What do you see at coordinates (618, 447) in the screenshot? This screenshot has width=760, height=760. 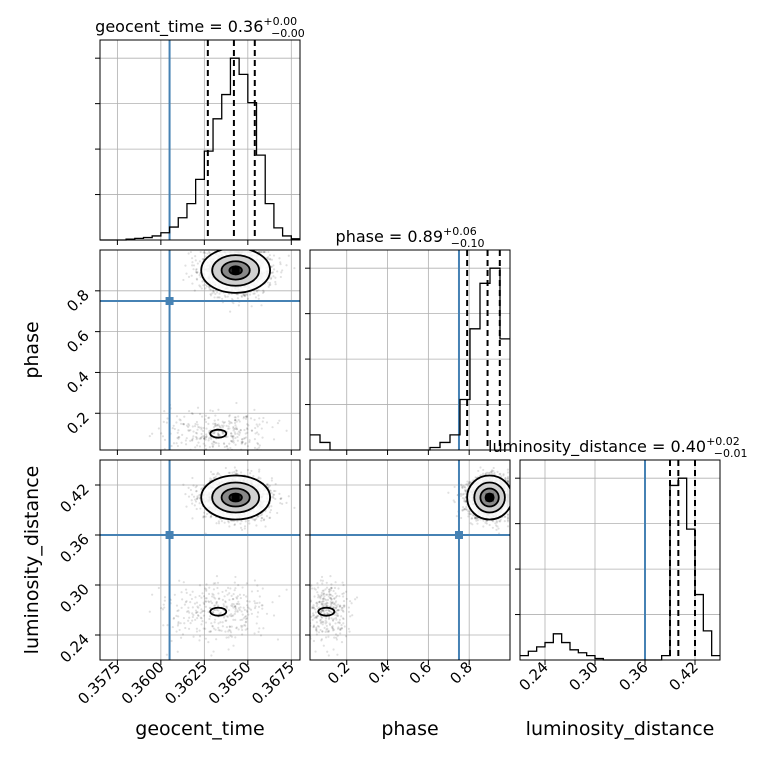 I see `hist-title-luminosity_distance: luminosity_distance = 0.40+0.02 −0.01` at bounding box center [618, 447].